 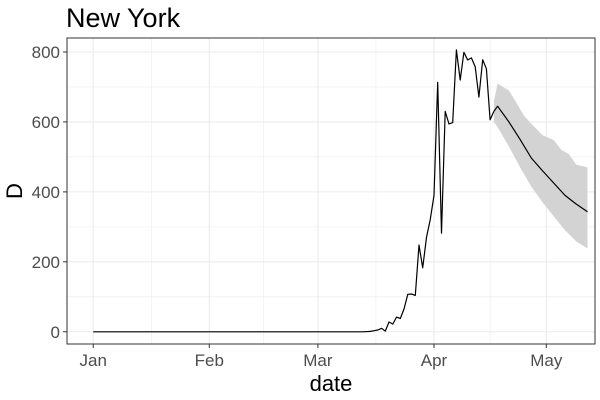 What do you see at coordinates (546, 360) in the screenshot?
I see `x-tick-label: May` at bounding box center [546, 360].